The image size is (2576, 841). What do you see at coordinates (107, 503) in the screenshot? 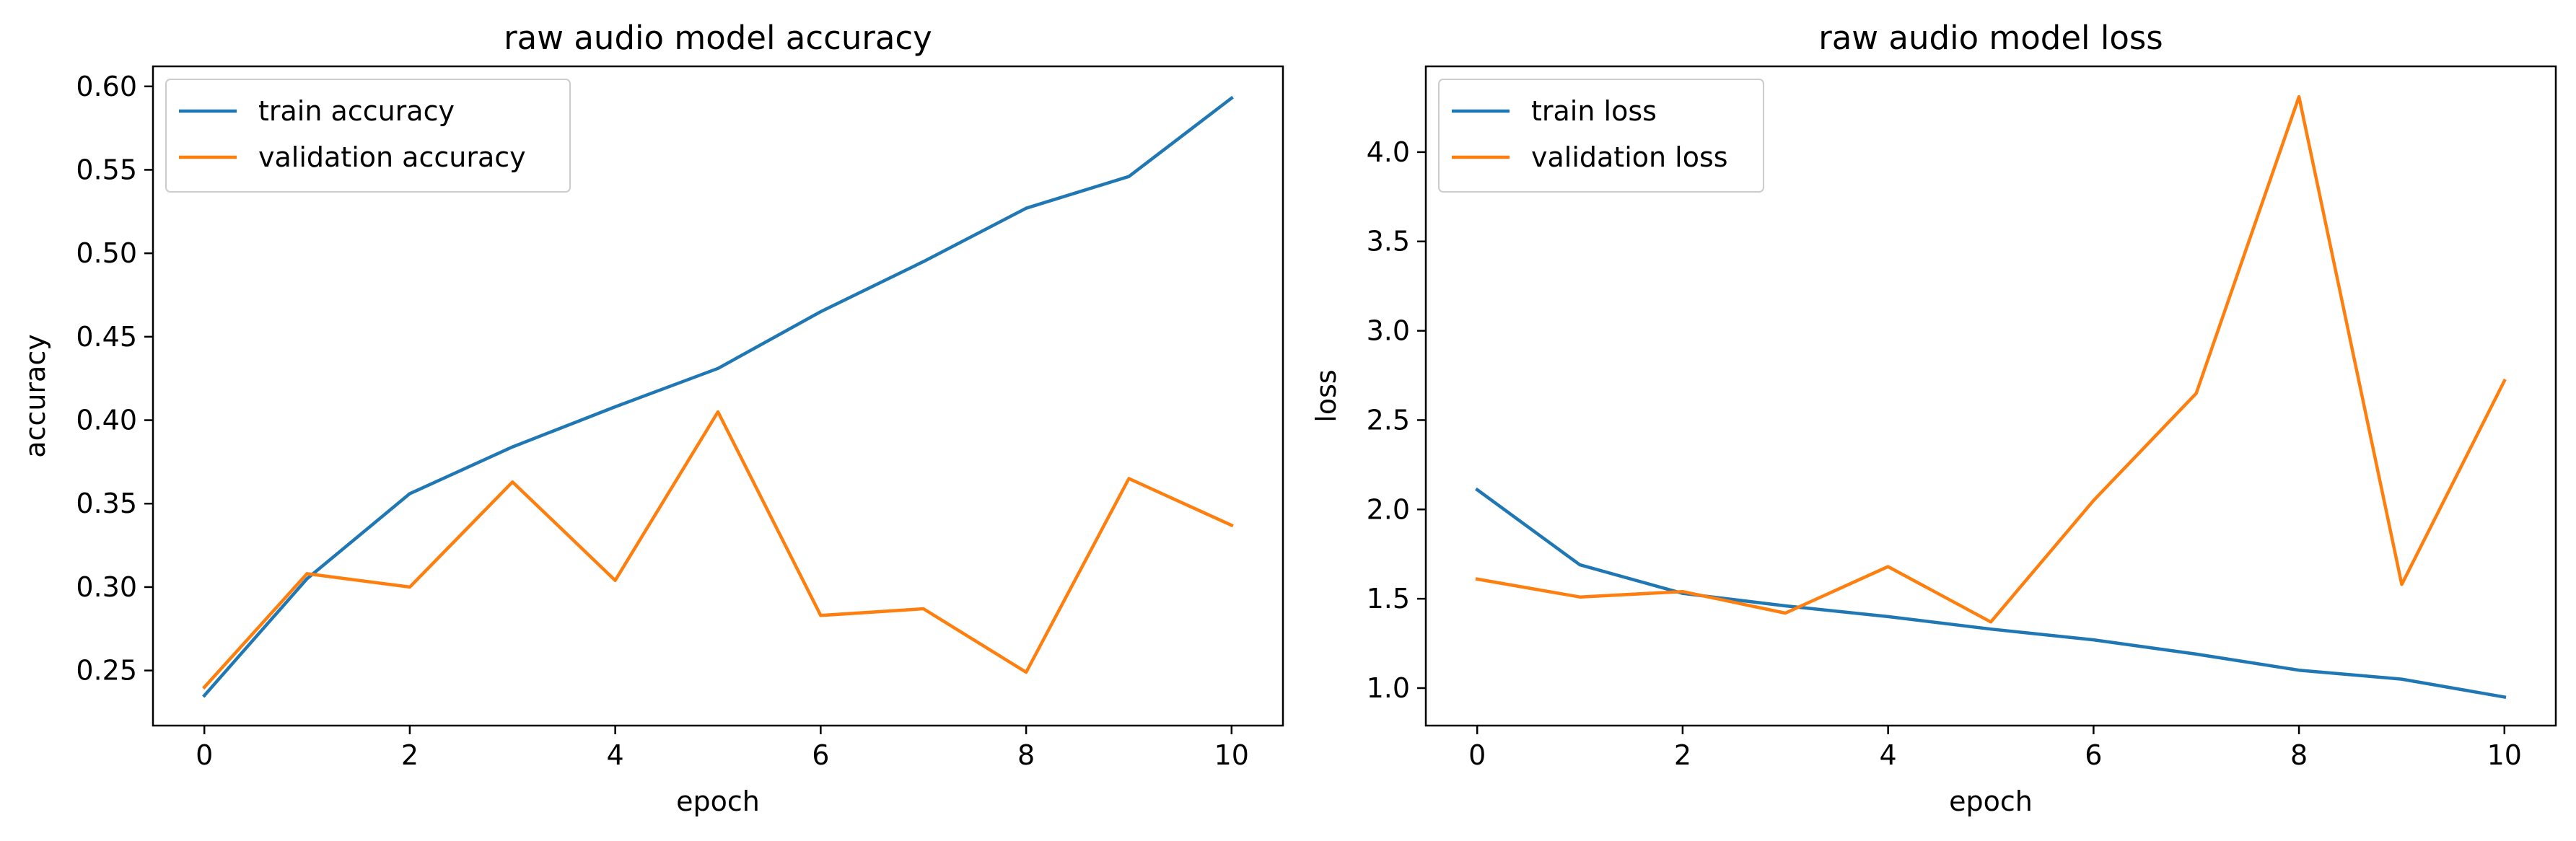
I see `y-tick-label: 0.35` at bounding box center [107, 503].